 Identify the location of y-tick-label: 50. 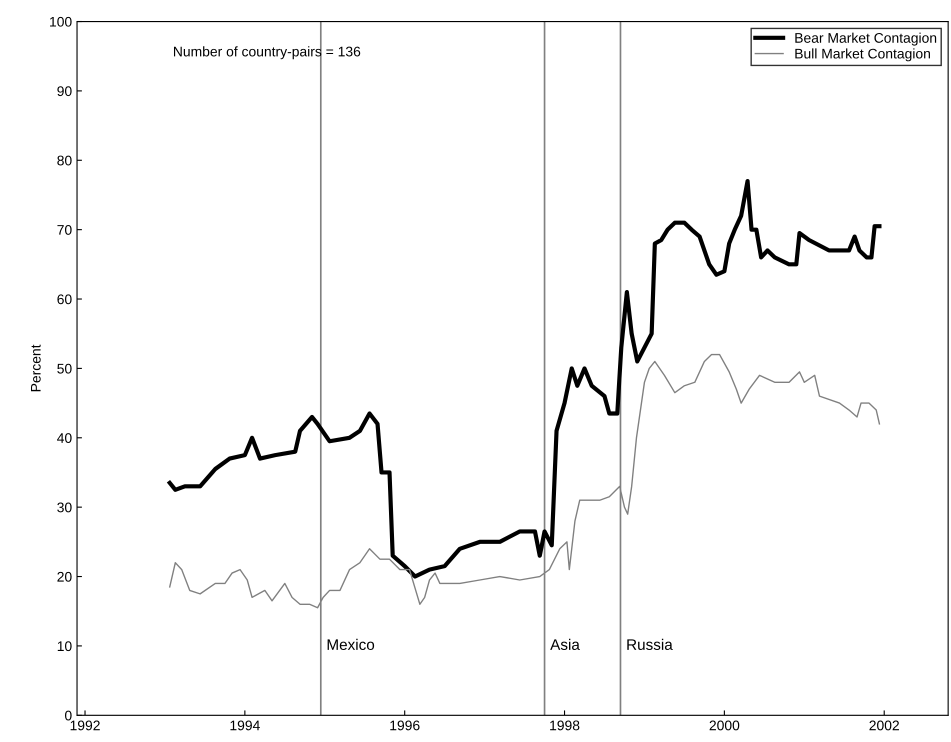
(64, 369).